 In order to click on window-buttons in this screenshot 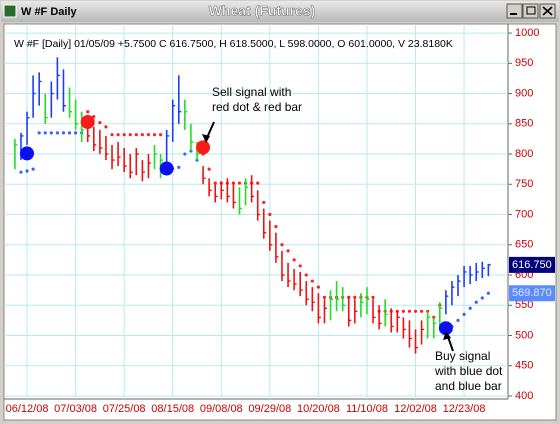, I will do `click(531, 11)`.